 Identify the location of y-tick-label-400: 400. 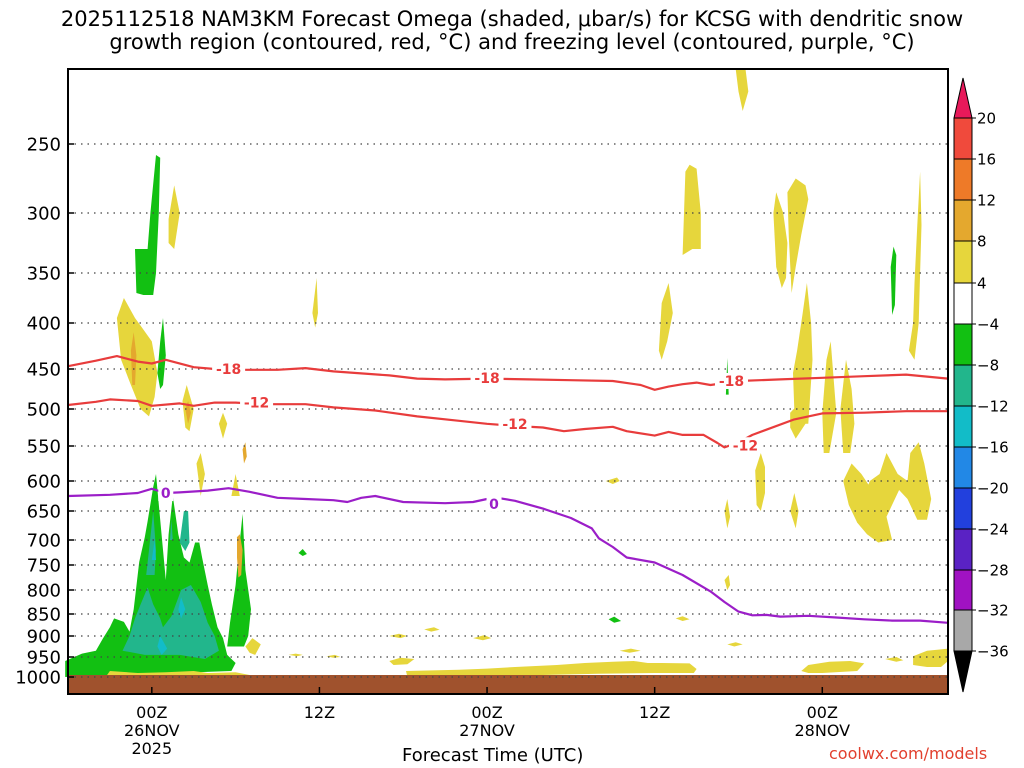
(44, 324).